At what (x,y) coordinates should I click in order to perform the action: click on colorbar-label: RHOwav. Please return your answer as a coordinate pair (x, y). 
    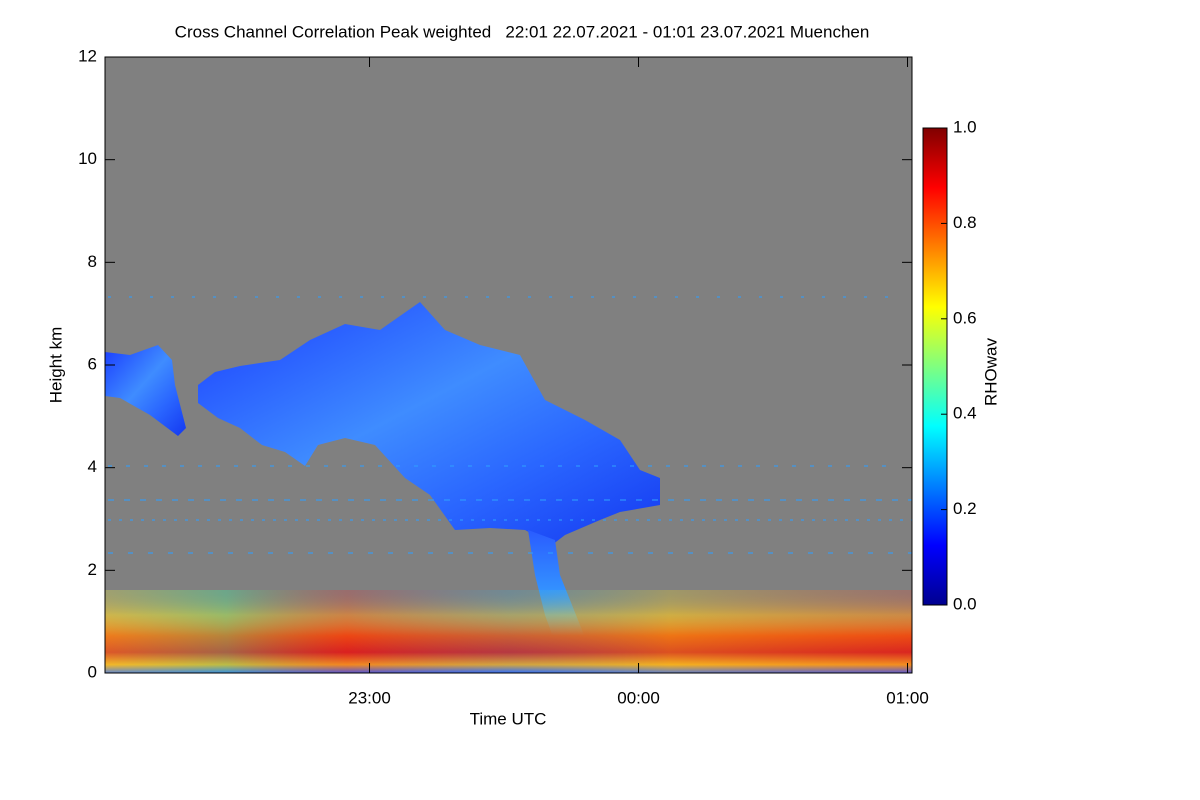
    Looking at the image, I should click on (990, 371).